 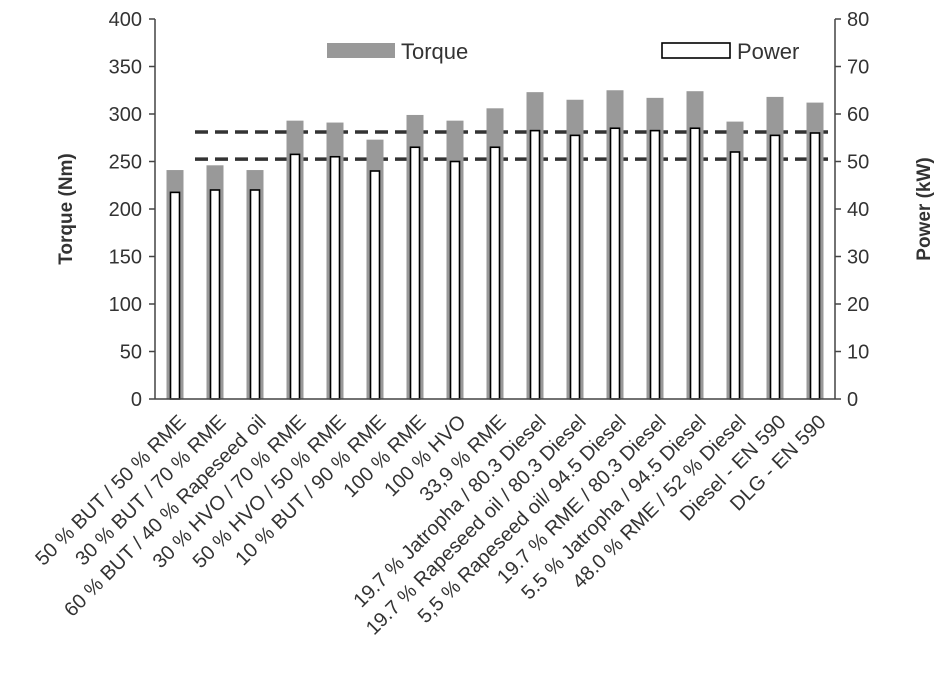 What do you see at coordinates (125, 20) in the screenshot?
I see `y-tick-label: 400` at bounding box center [125, 20].